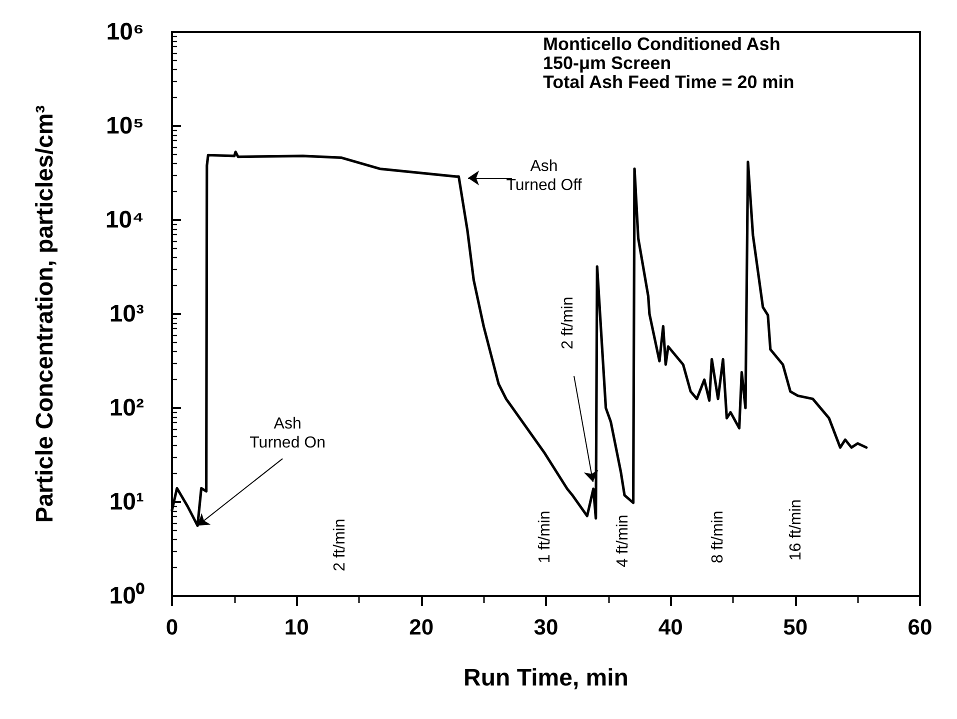  I want to click on y-tick-label: 10², so click(126, 408).